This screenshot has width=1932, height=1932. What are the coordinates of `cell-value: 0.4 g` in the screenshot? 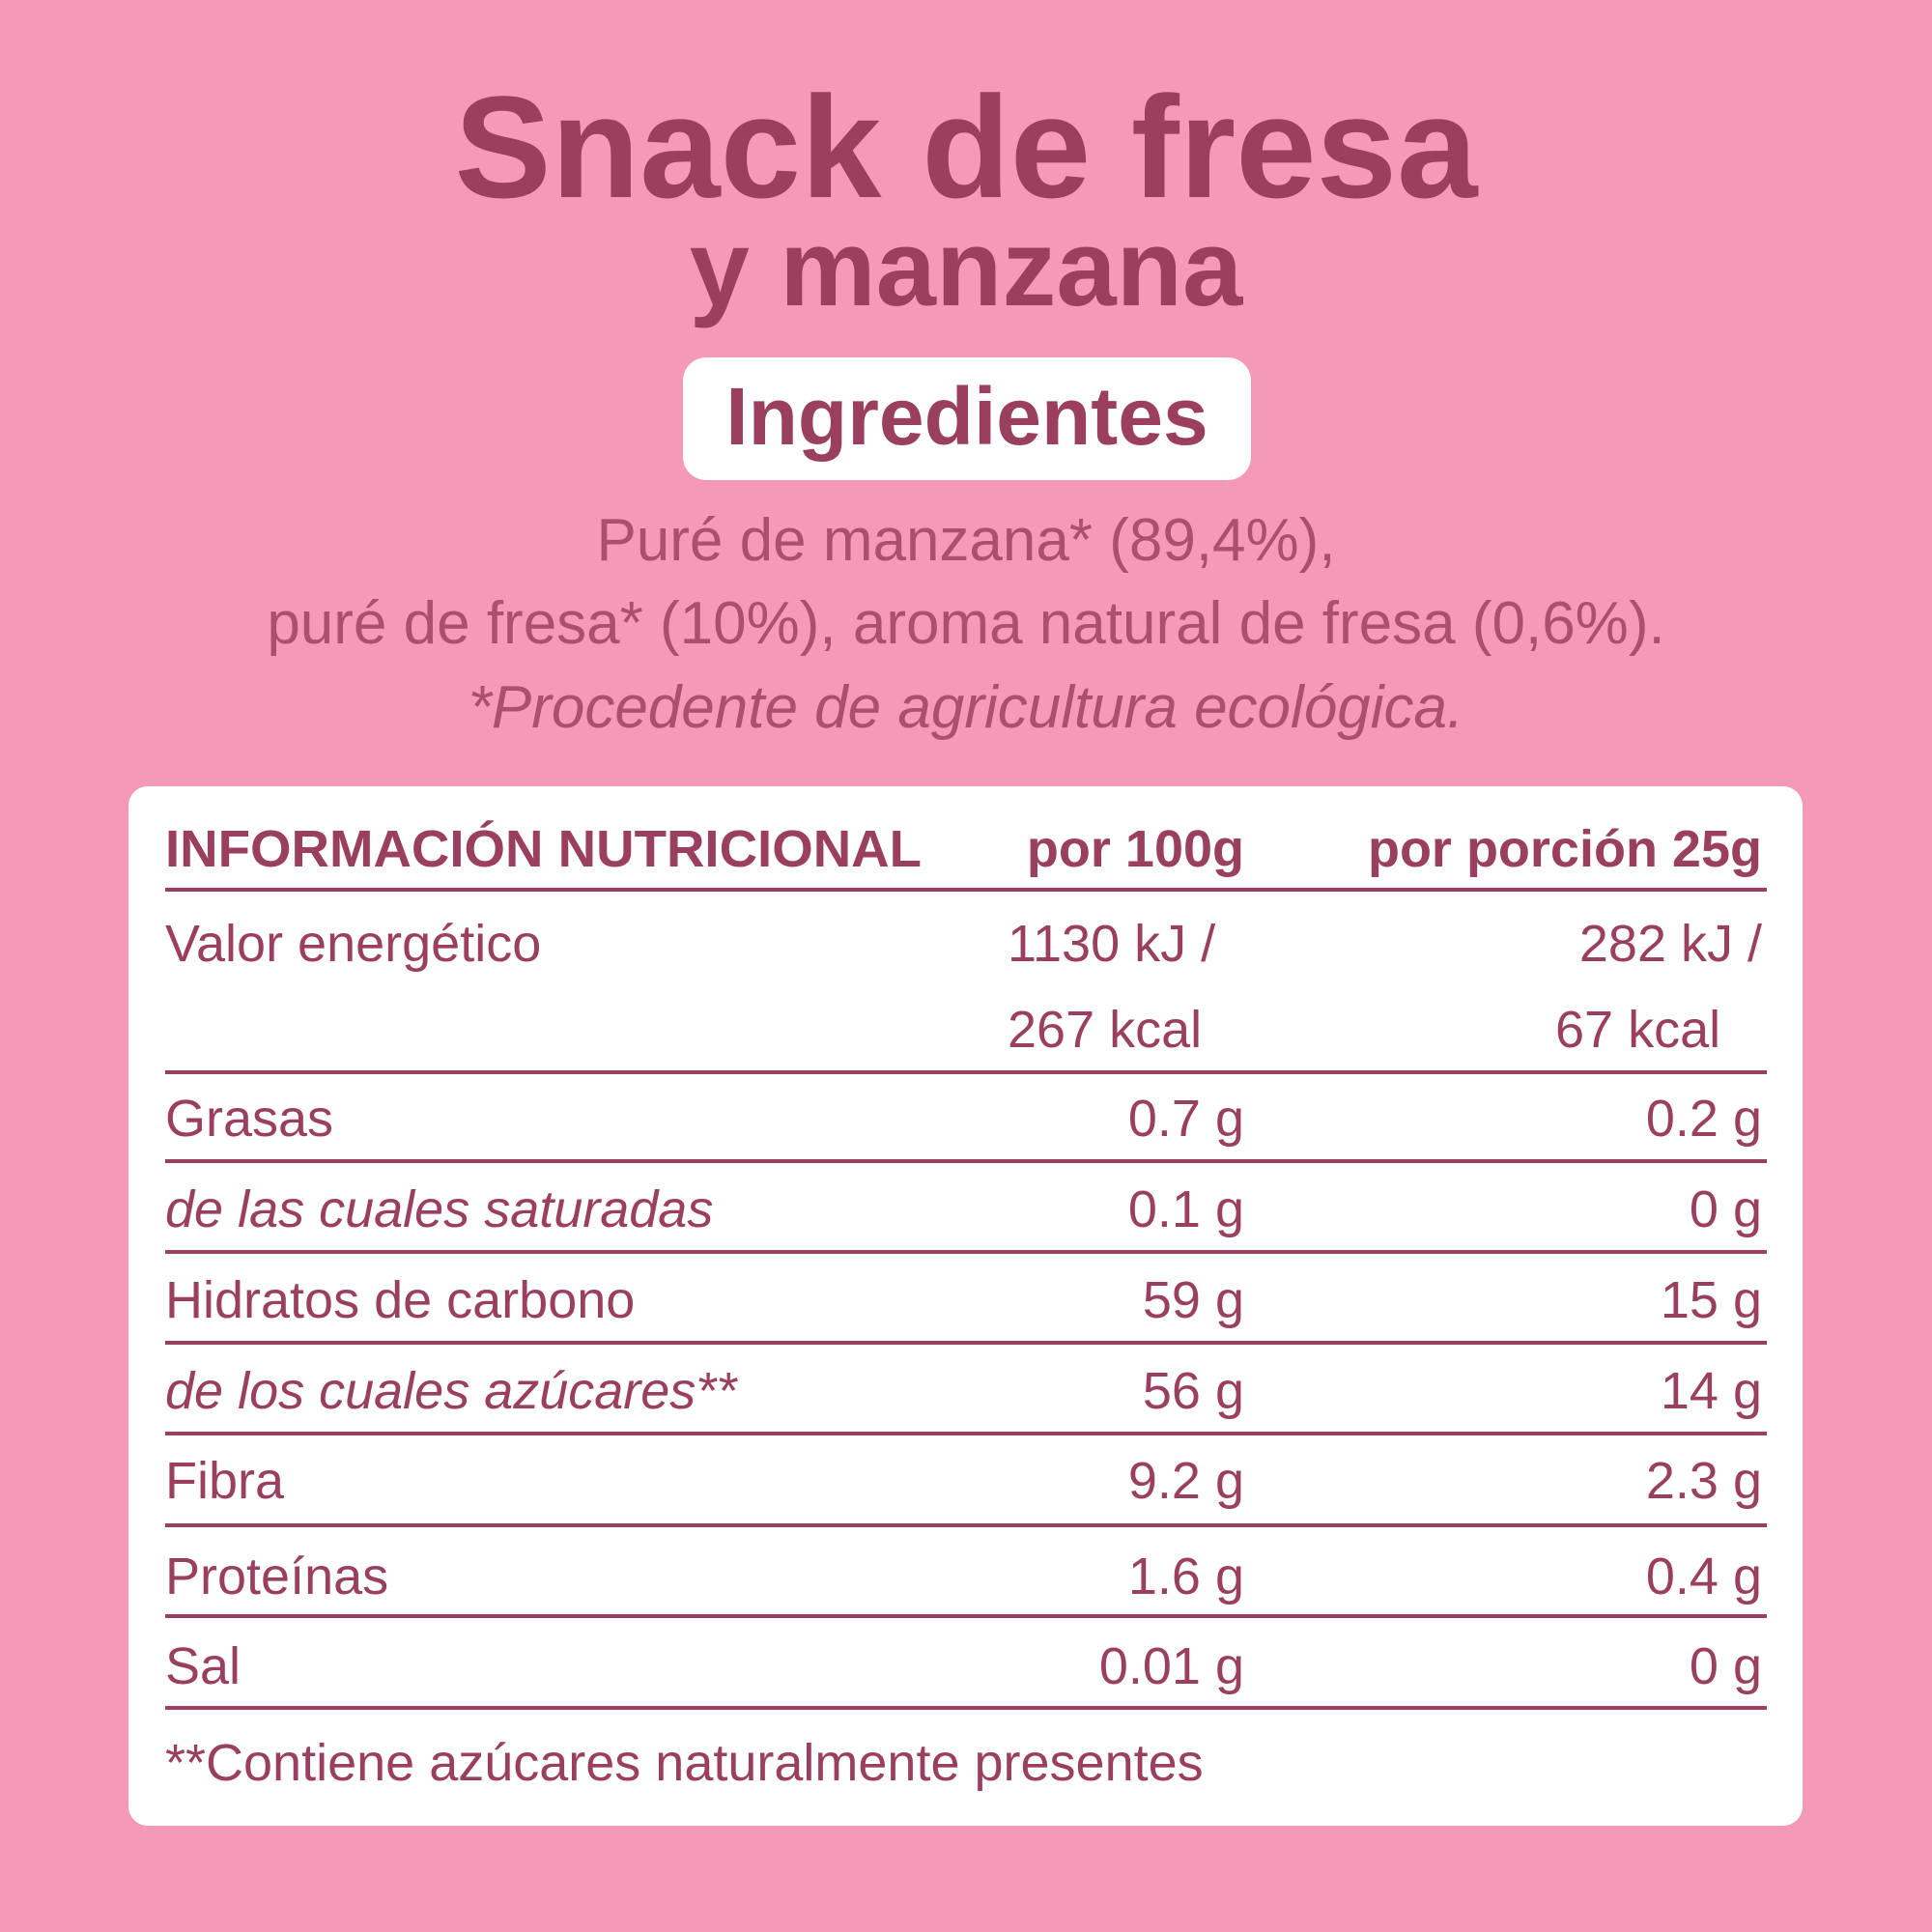 It's located at (1704, 1576).